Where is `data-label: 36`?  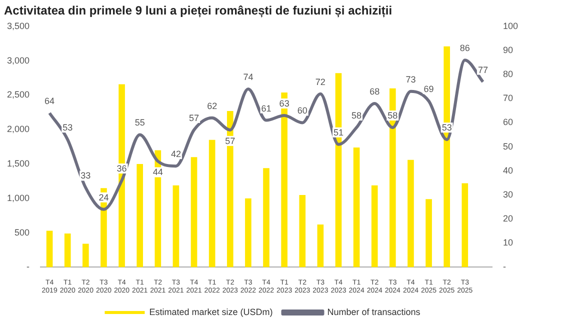 data-label: 36 is located at coordinates (121, 168).